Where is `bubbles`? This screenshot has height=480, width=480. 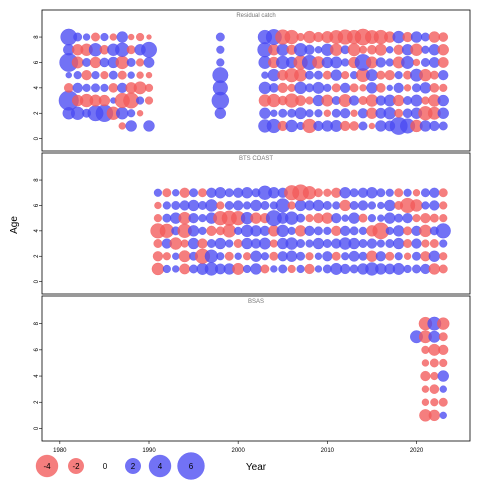
bubbles is located at coordinates (430, 369).